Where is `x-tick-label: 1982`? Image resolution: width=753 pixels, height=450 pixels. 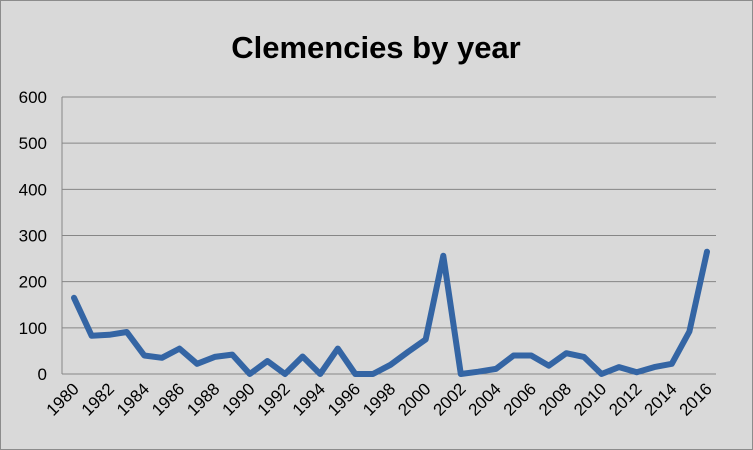
x-tick-label: 1982 is located at coordinates (98, 399).